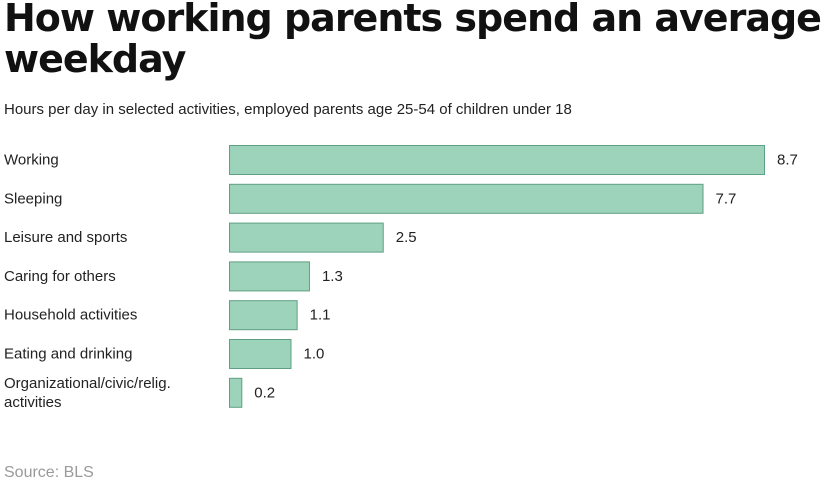 The height and width of the screenshot is (487, 828). What do you see at coordinates (320, 315) in the screenshot?
I see `value-label-4: 1.1` at bounding box center [320, 315].